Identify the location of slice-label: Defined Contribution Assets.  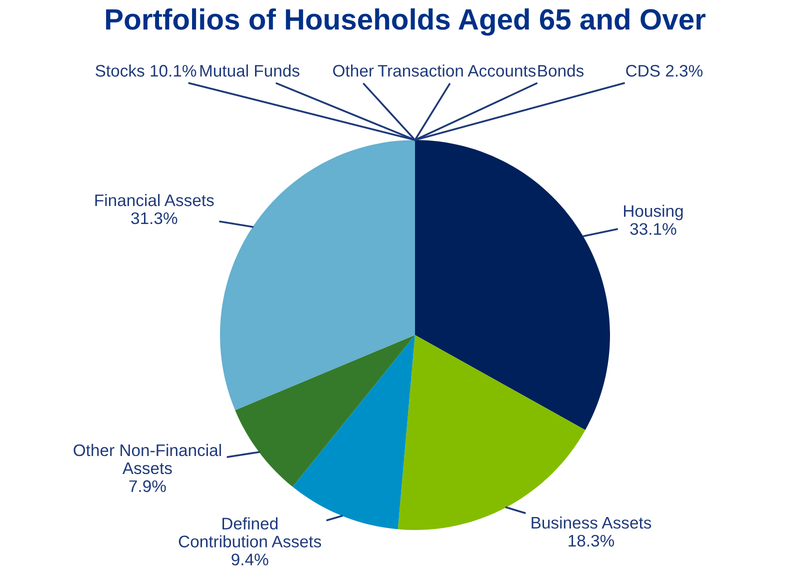
(250, 532).